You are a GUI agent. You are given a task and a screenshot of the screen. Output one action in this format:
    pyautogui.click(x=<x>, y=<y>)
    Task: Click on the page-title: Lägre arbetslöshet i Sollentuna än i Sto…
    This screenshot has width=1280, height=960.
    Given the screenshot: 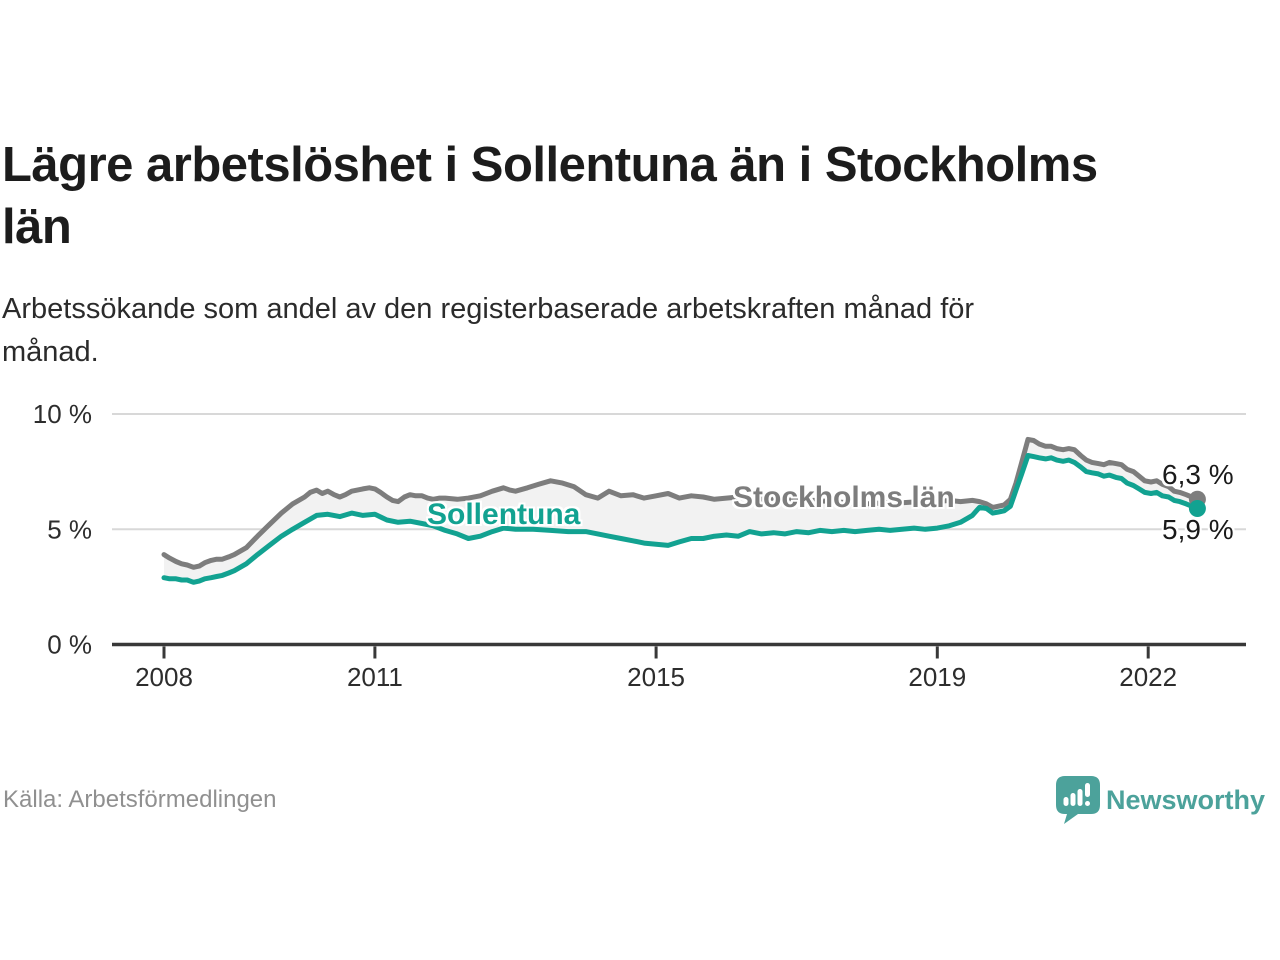 What is the action you would take?
    pyautogui.click(x=640, y=196)
    